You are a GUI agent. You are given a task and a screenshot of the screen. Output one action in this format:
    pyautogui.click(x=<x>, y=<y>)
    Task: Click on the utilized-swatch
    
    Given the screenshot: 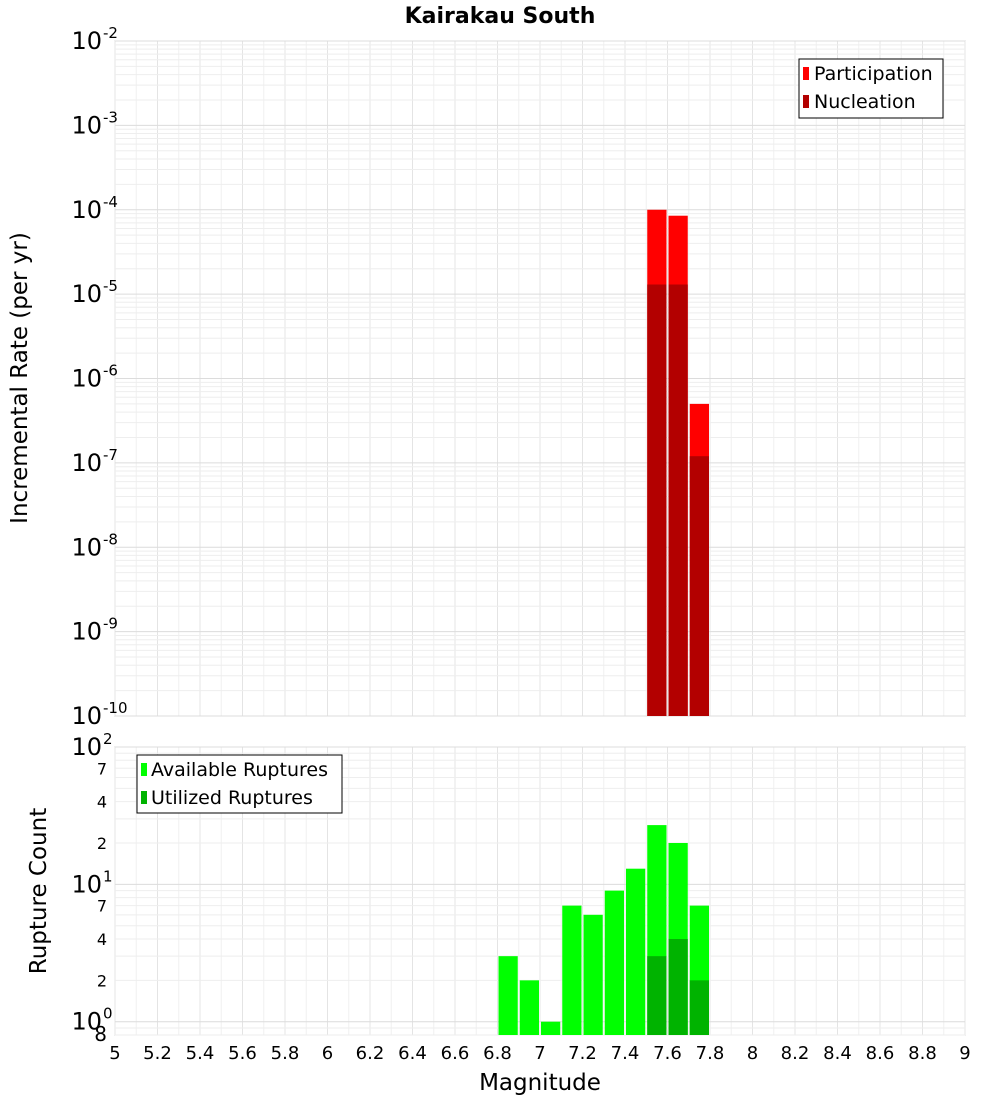 What is the action you would take?
    pyautogui.click(x=144, y=797)
    